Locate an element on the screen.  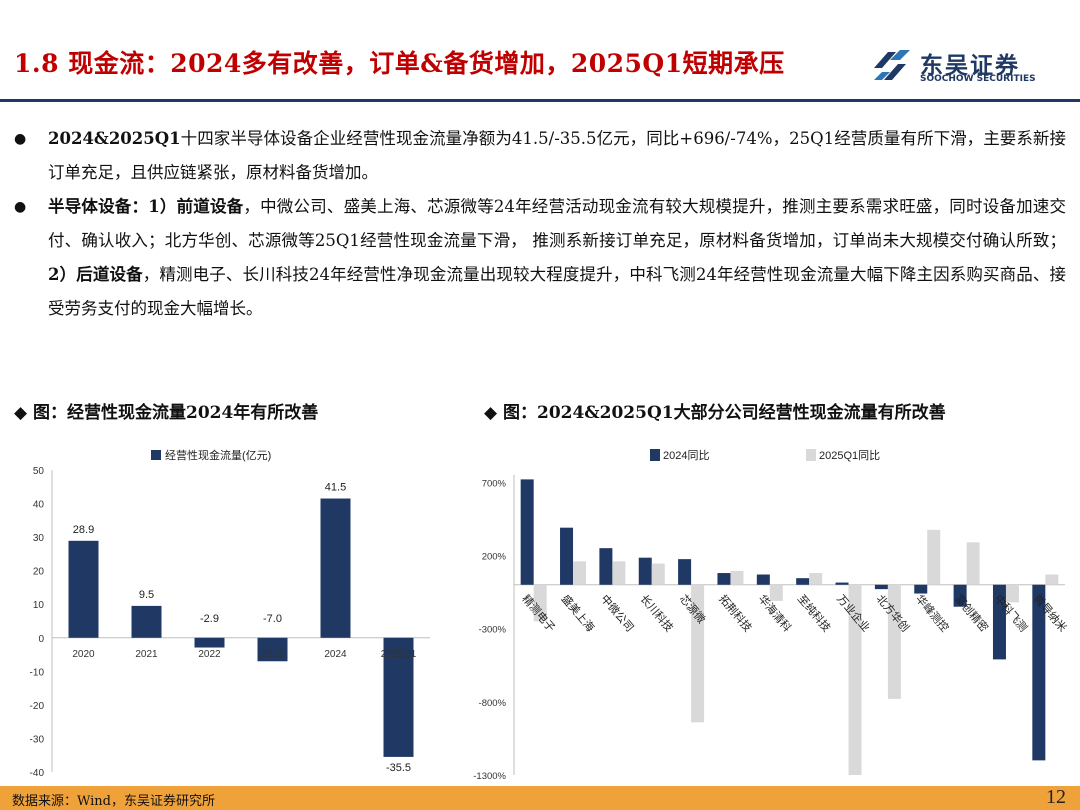
logo-text-cn: 东吴证券 is located at coordinates (970, 66).